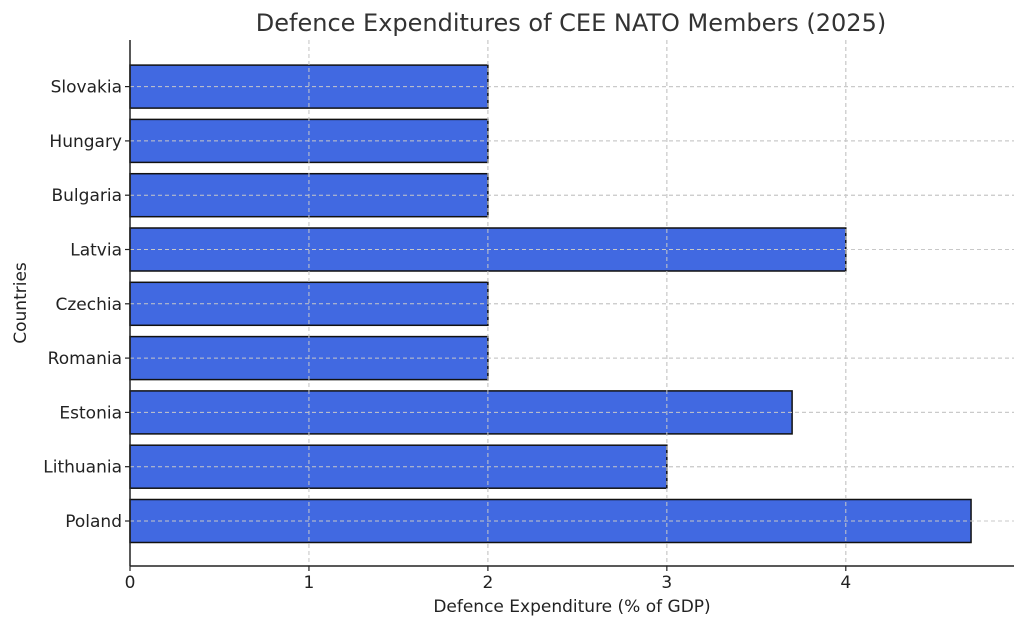 Image resolution: width=1024 pixels, height=627 pixels. I want to click on y-tick-label: Slovakia, so click(86, 88).